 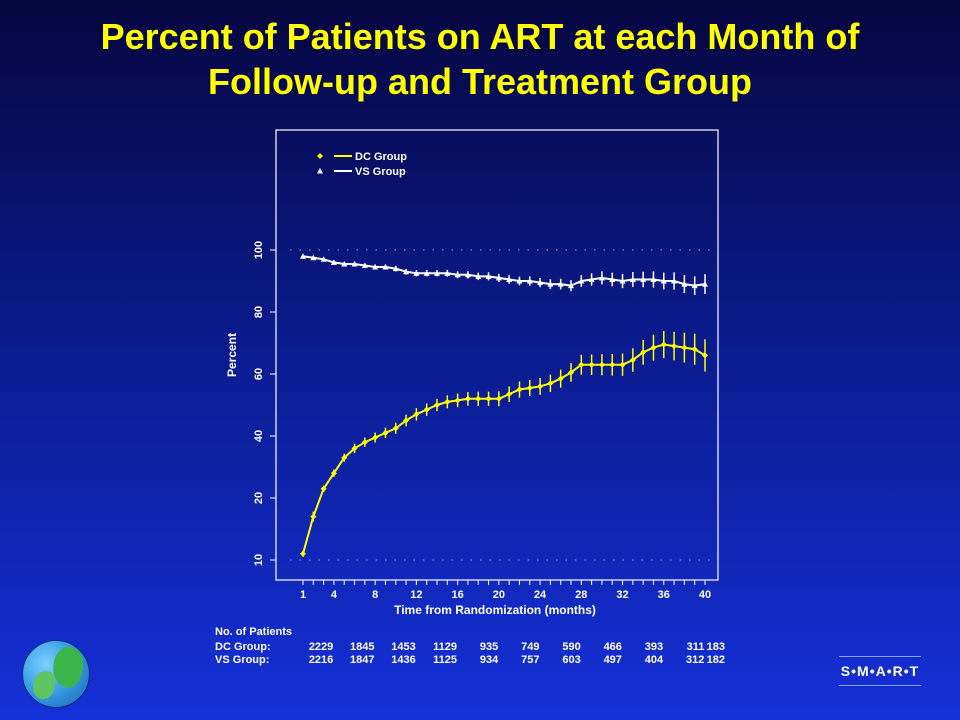 What do you see at coordinates (654, 660) in the screenshot?
I see `patient-count-cell: 404` at bounding box center [654, 660].